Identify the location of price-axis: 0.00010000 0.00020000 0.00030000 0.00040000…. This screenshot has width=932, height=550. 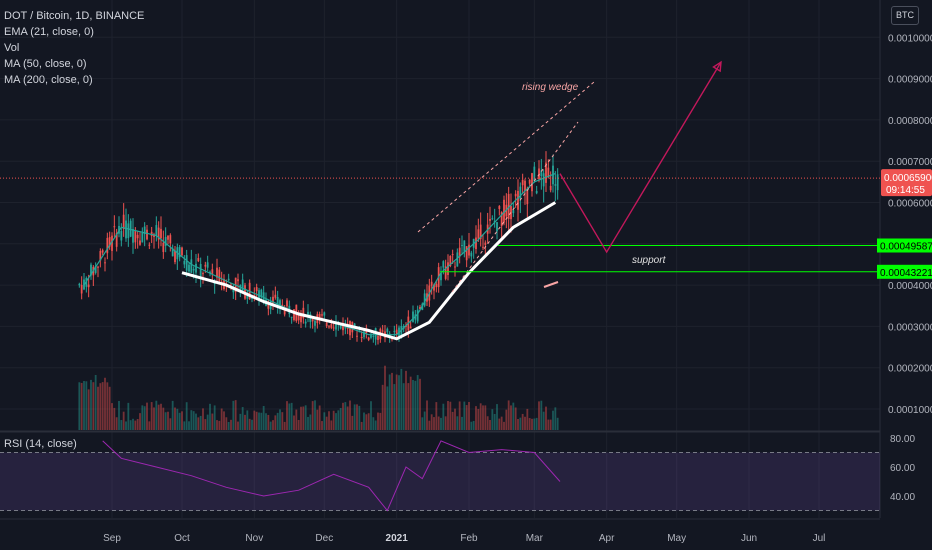
(910, 224).